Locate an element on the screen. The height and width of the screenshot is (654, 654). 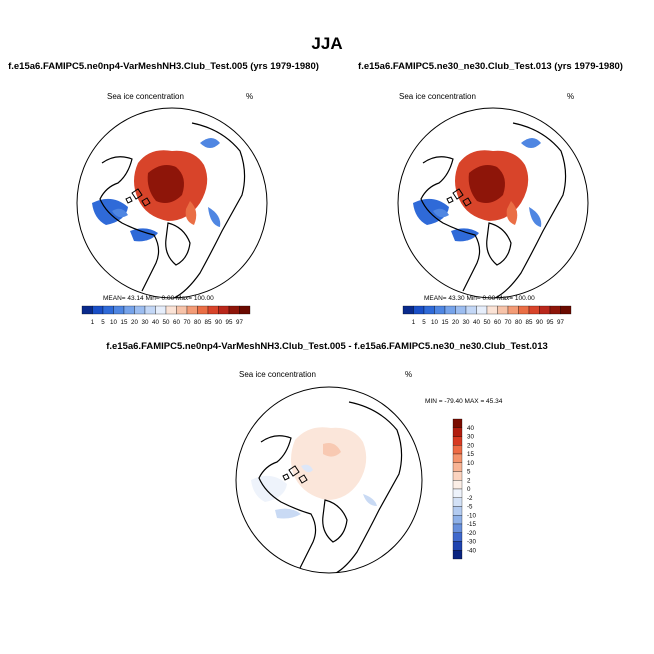
right-units-label: % is located at coordinates (571, 96).